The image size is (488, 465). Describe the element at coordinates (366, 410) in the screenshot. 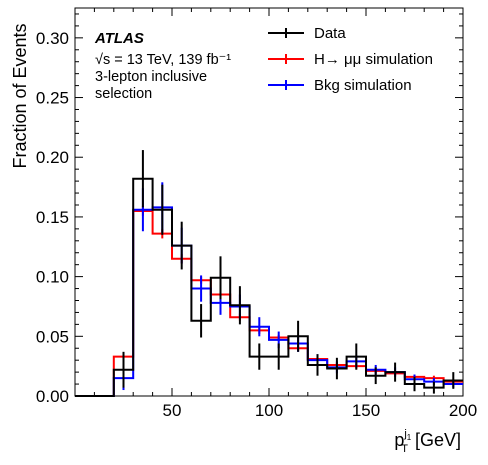

I see `x-tick-label: 150` at that location.